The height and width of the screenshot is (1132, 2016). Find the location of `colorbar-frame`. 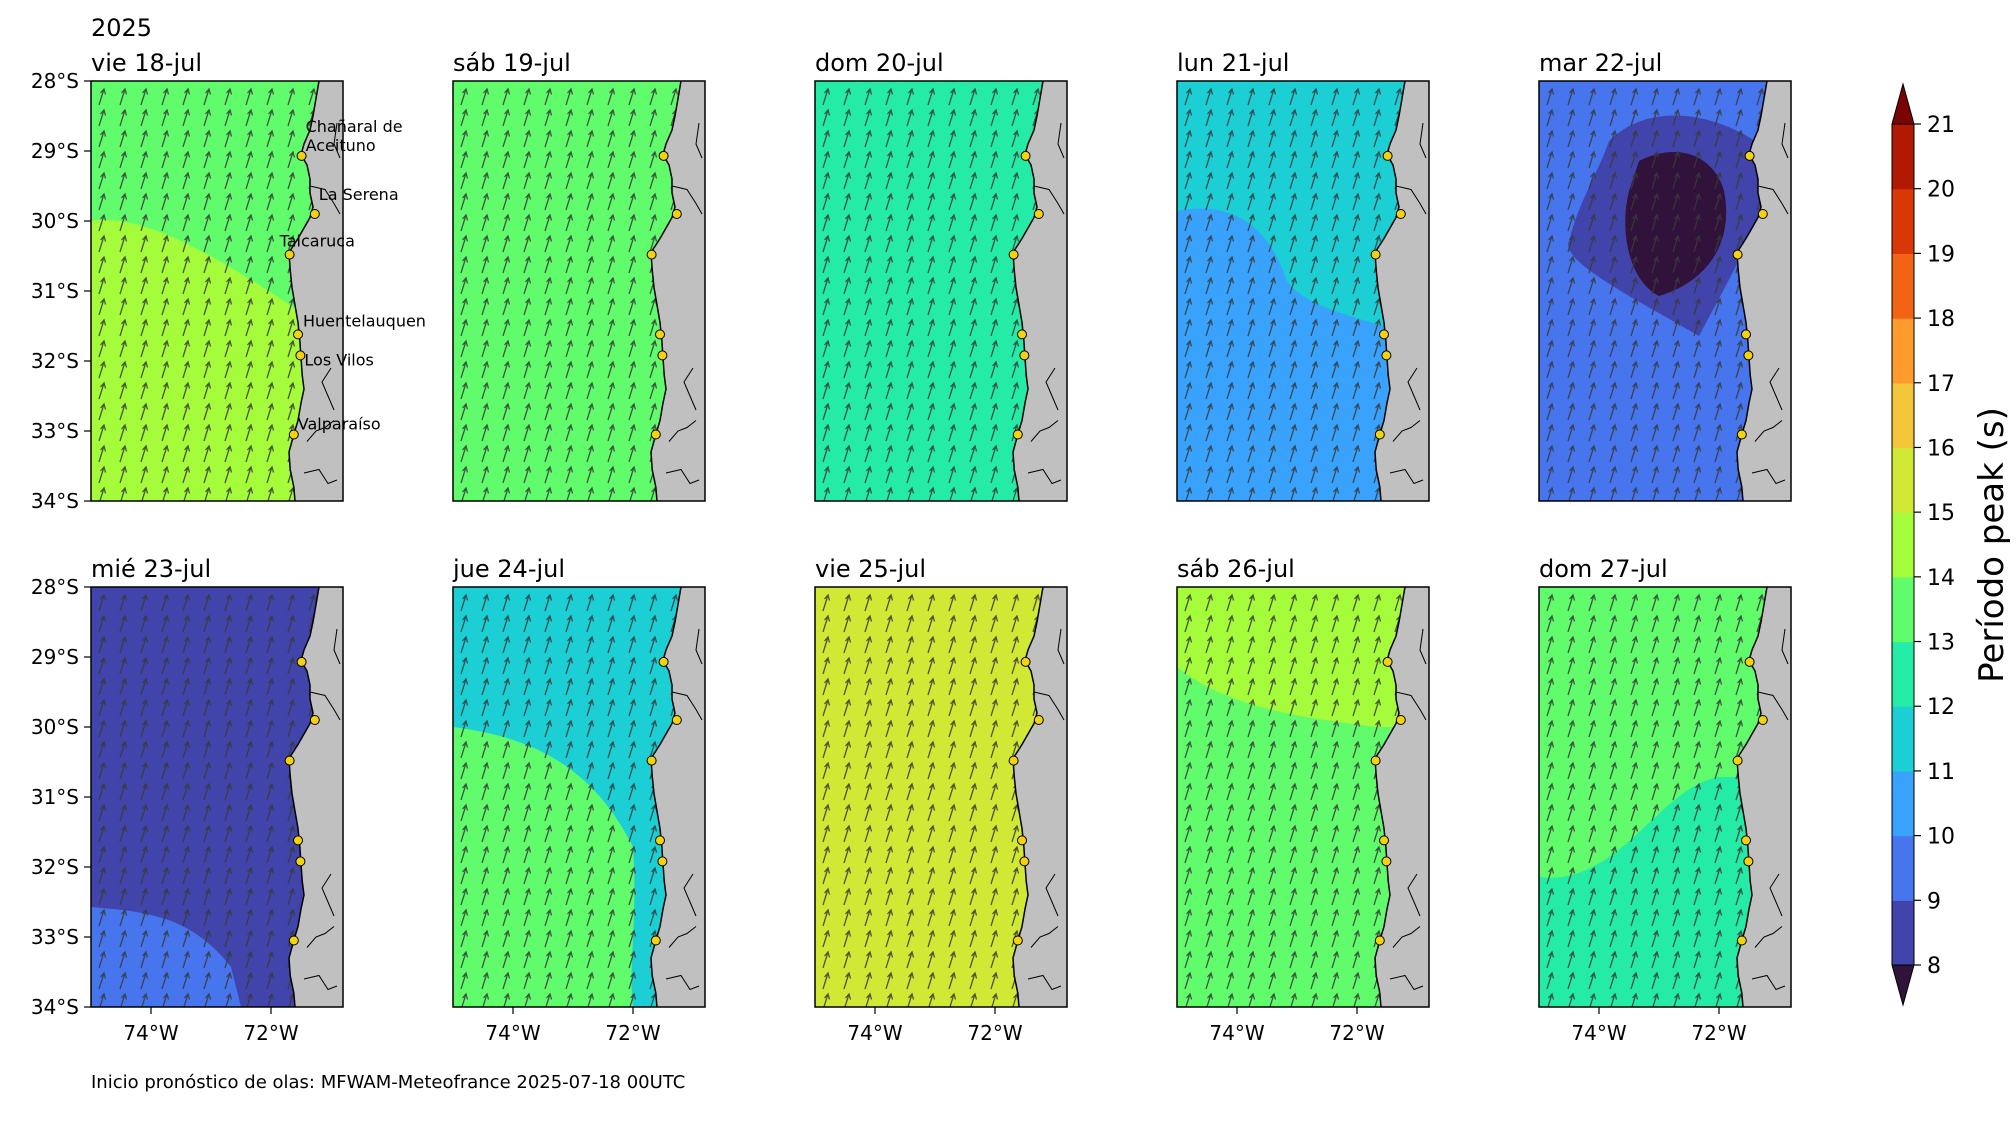

colorbar-frame is located at coordinates (1903, 544).